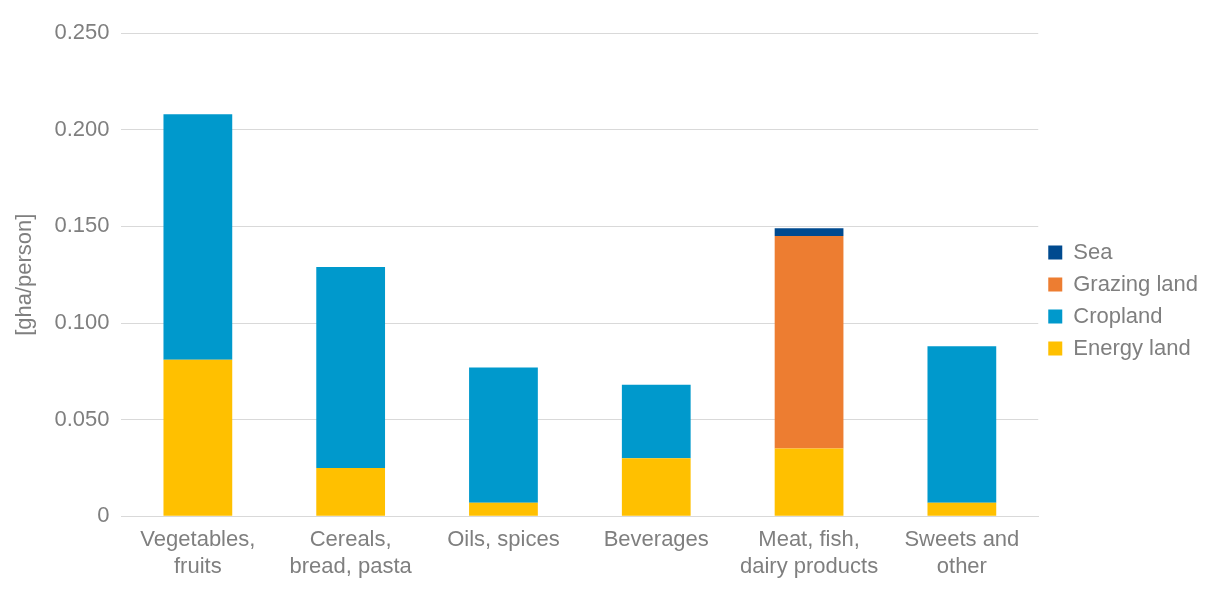  Describe the element at coordinates (1118, 315) in the screenshot. I see `legend-label: Cropland` at that location.